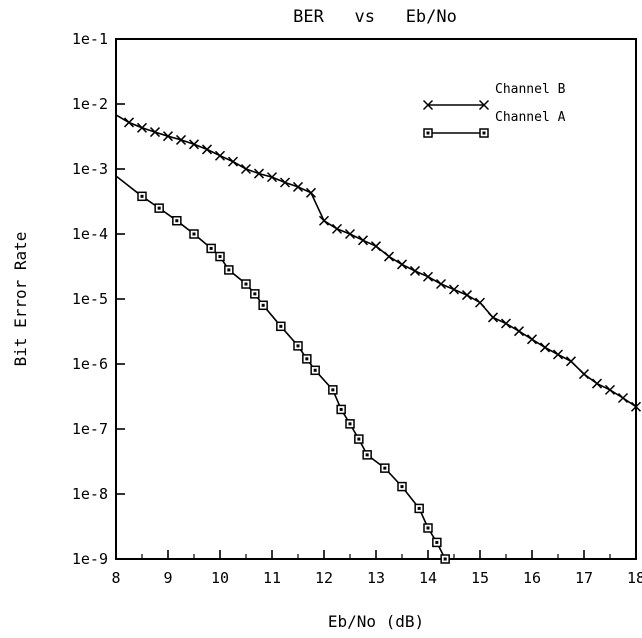 This screenshot has width=642, height=638. Describe the element at coordinates (376, 621) in the screenshot. I see `x-axis-label: Eb/No (dB)` at that location.